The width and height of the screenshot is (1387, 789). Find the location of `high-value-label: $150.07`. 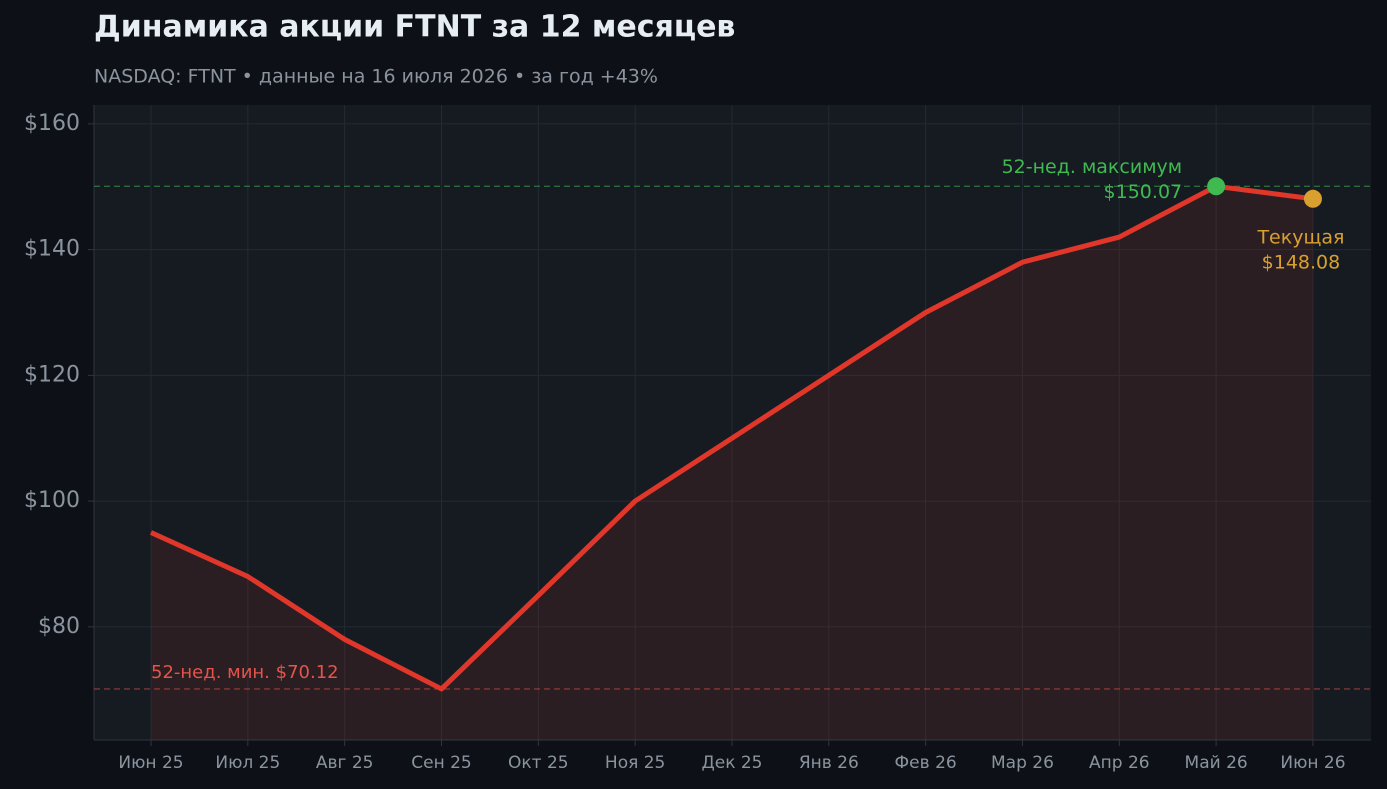

high-value-label: $150.07 is located at coordinates (1143, 192).